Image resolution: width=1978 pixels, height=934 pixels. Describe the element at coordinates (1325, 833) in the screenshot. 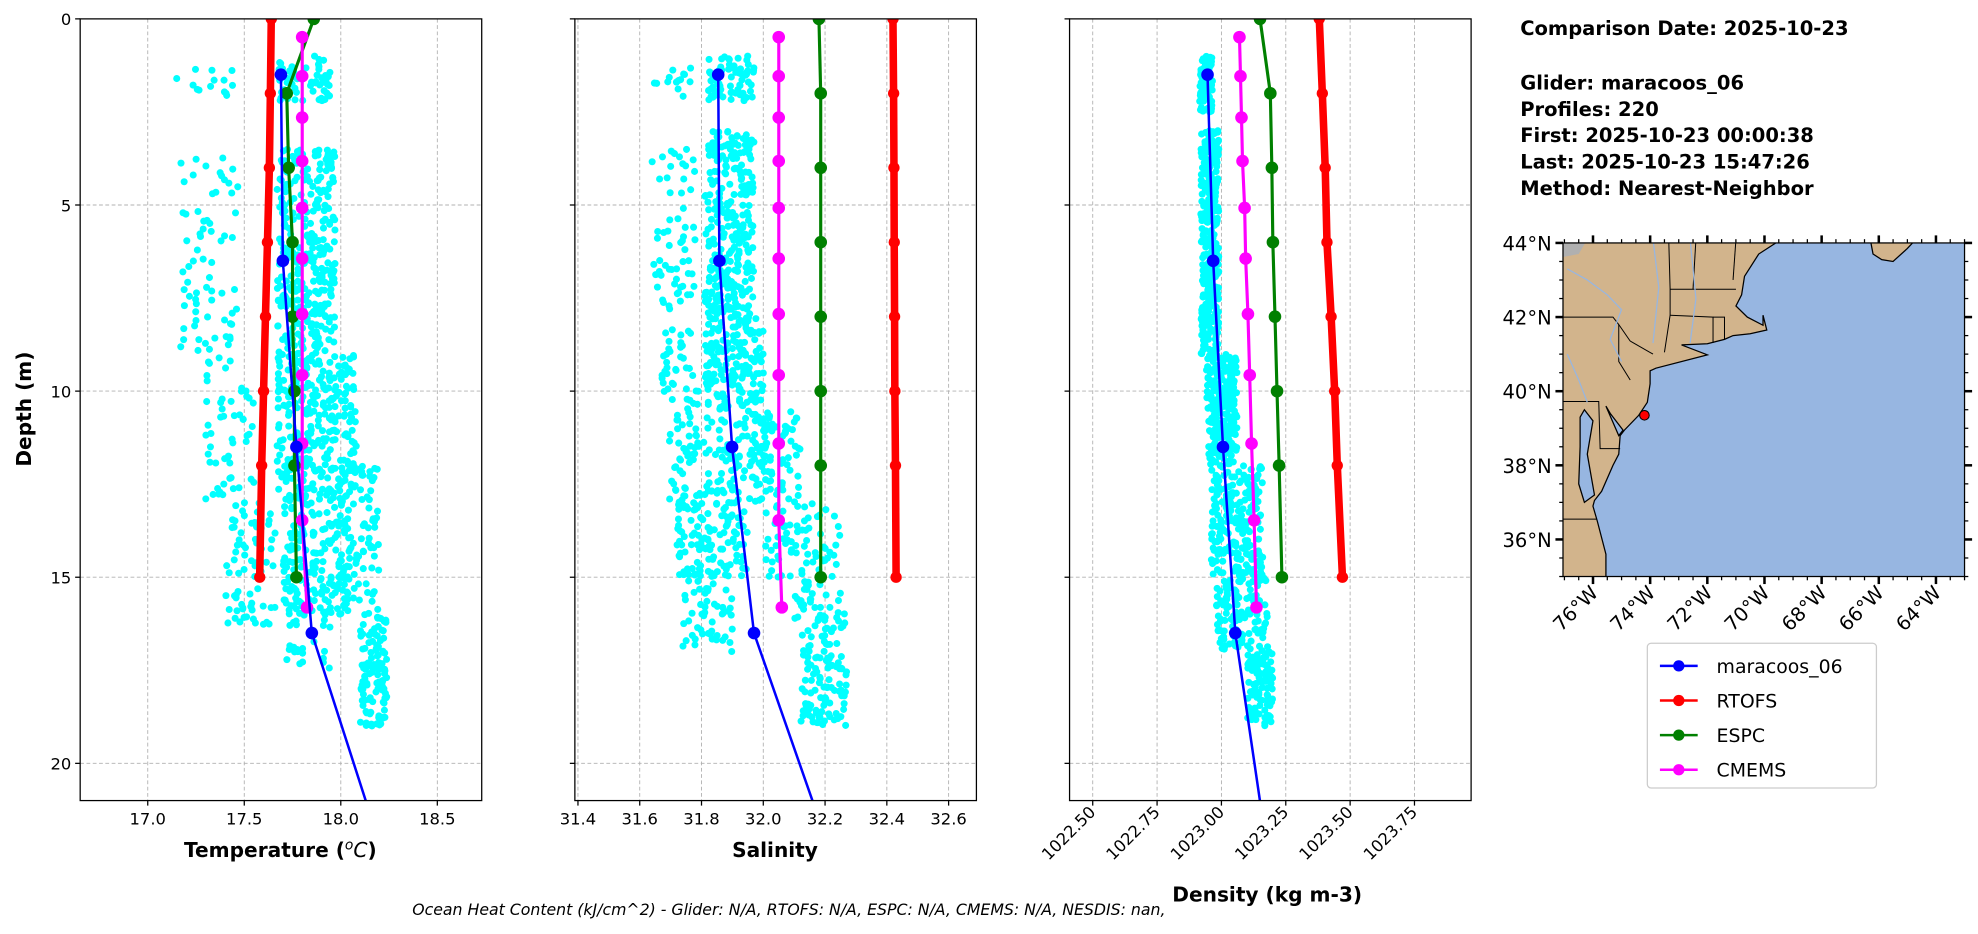

I see `x-tick-label: 1023.50` at that location.